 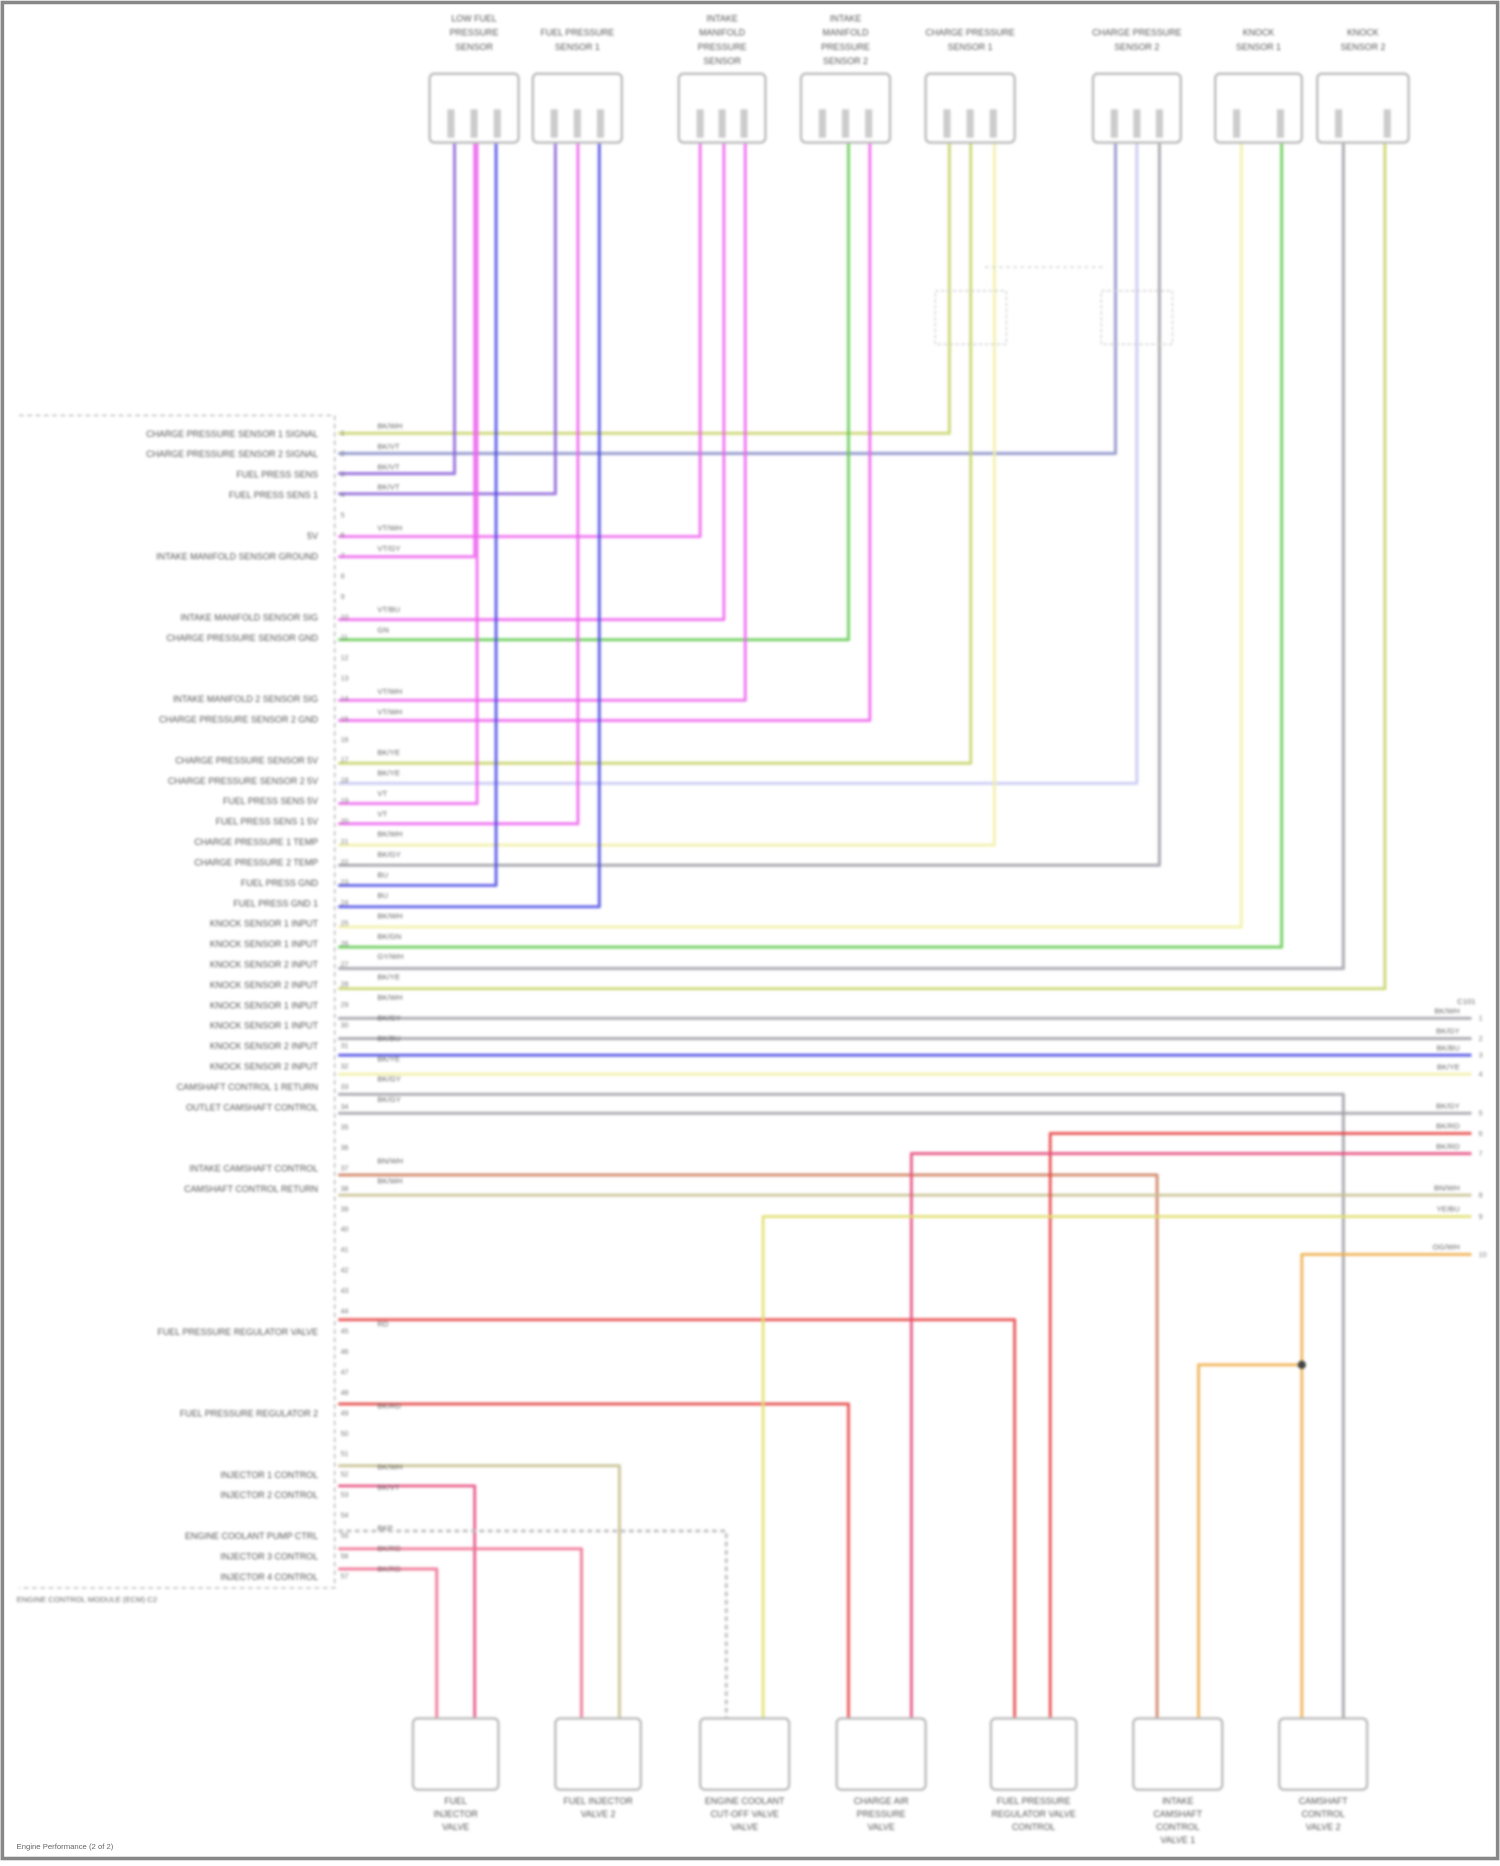 What do you see at coordinates (745, 1801) in the screenshot?
I see `bottom-connector-label: ENGINE COOLANT` at bounding box center [745, 1801].